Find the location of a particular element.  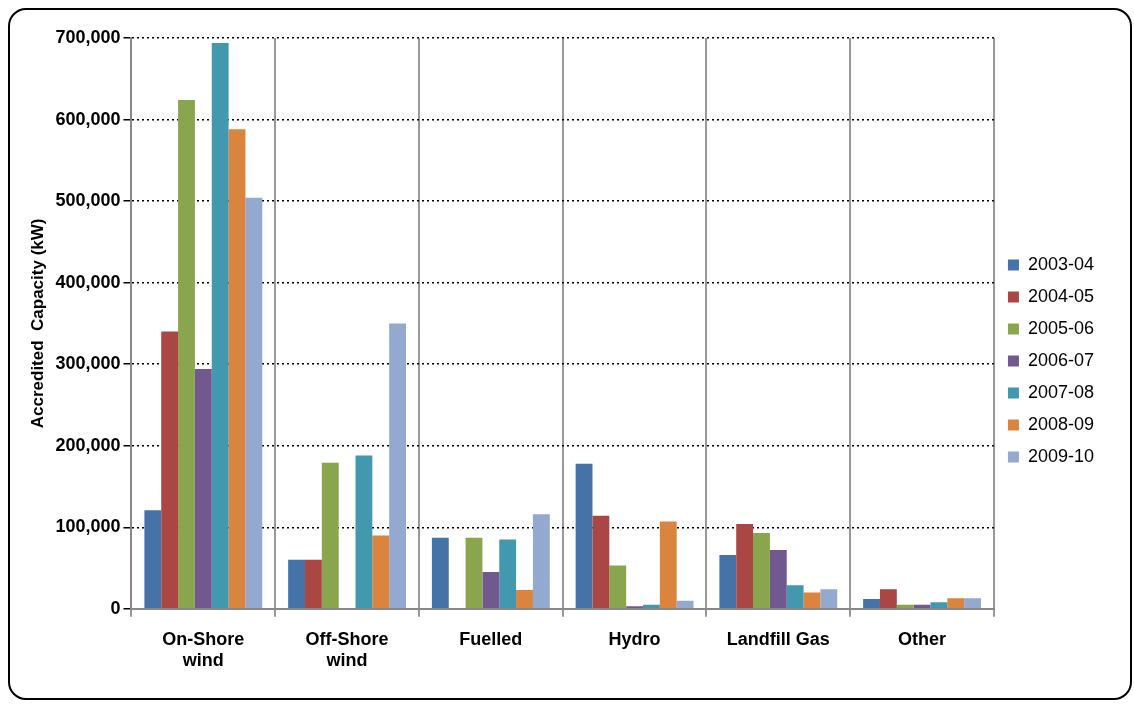

y-tick-label: 500,000 is located at coordinates (88, 200).